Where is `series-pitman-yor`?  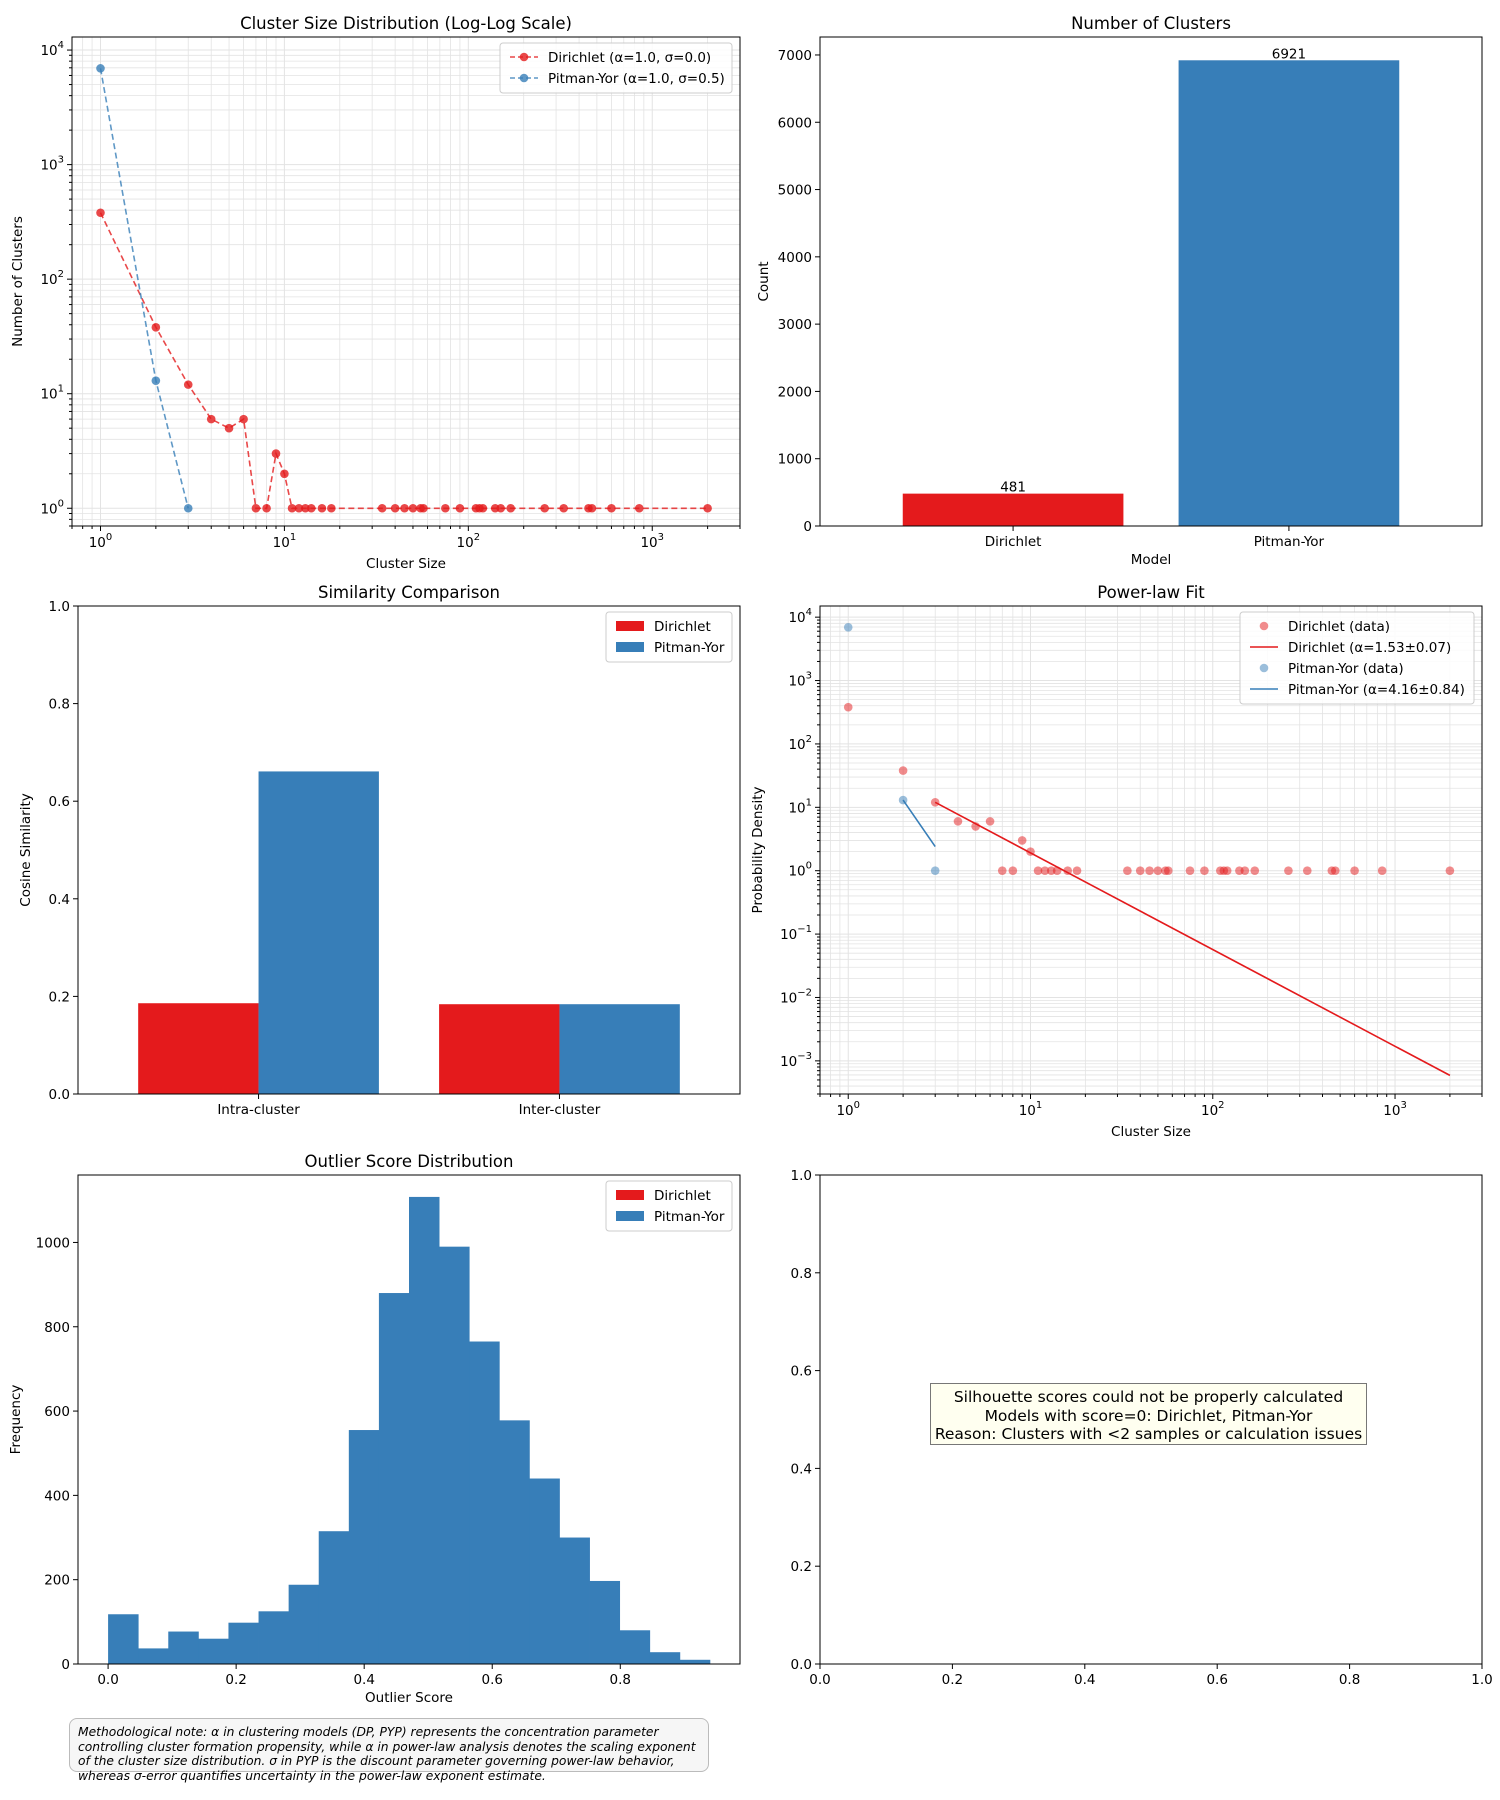
series-pitman-yor is located at coordinates (144, 288).